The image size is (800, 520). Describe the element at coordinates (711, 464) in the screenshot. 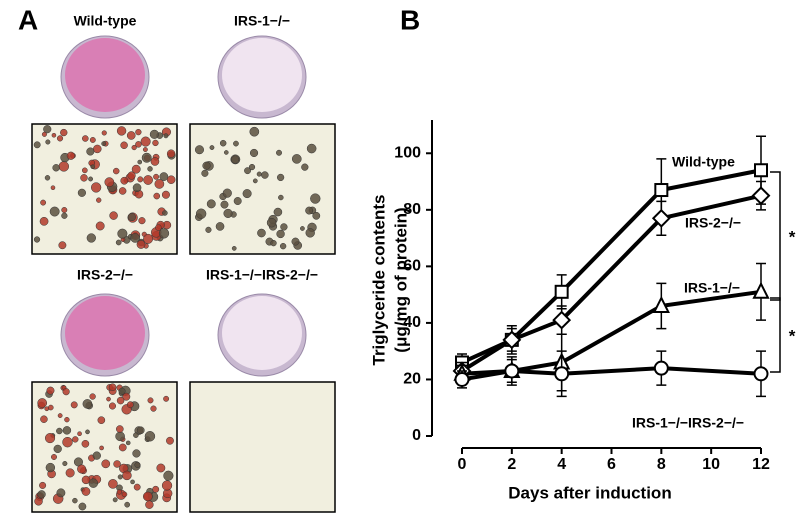

I see `x-tick-label: 10` at that location.